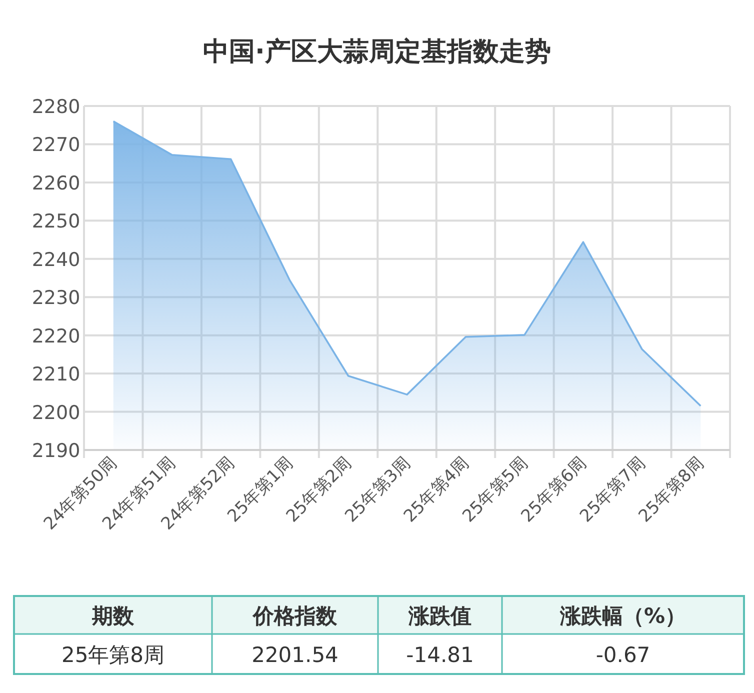 This screenshot has width=754, height=693. What do you see at coordinates (440, 616) in the screenshot?
I see `text: 涨跌值` at bounding box center [440, 616].